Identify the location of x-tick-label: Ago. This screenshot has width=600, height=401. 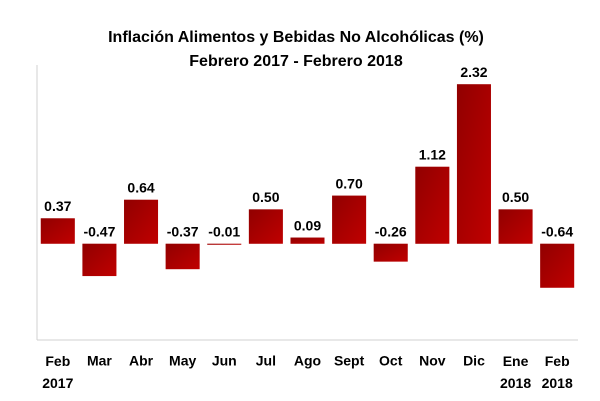
(307, 361).